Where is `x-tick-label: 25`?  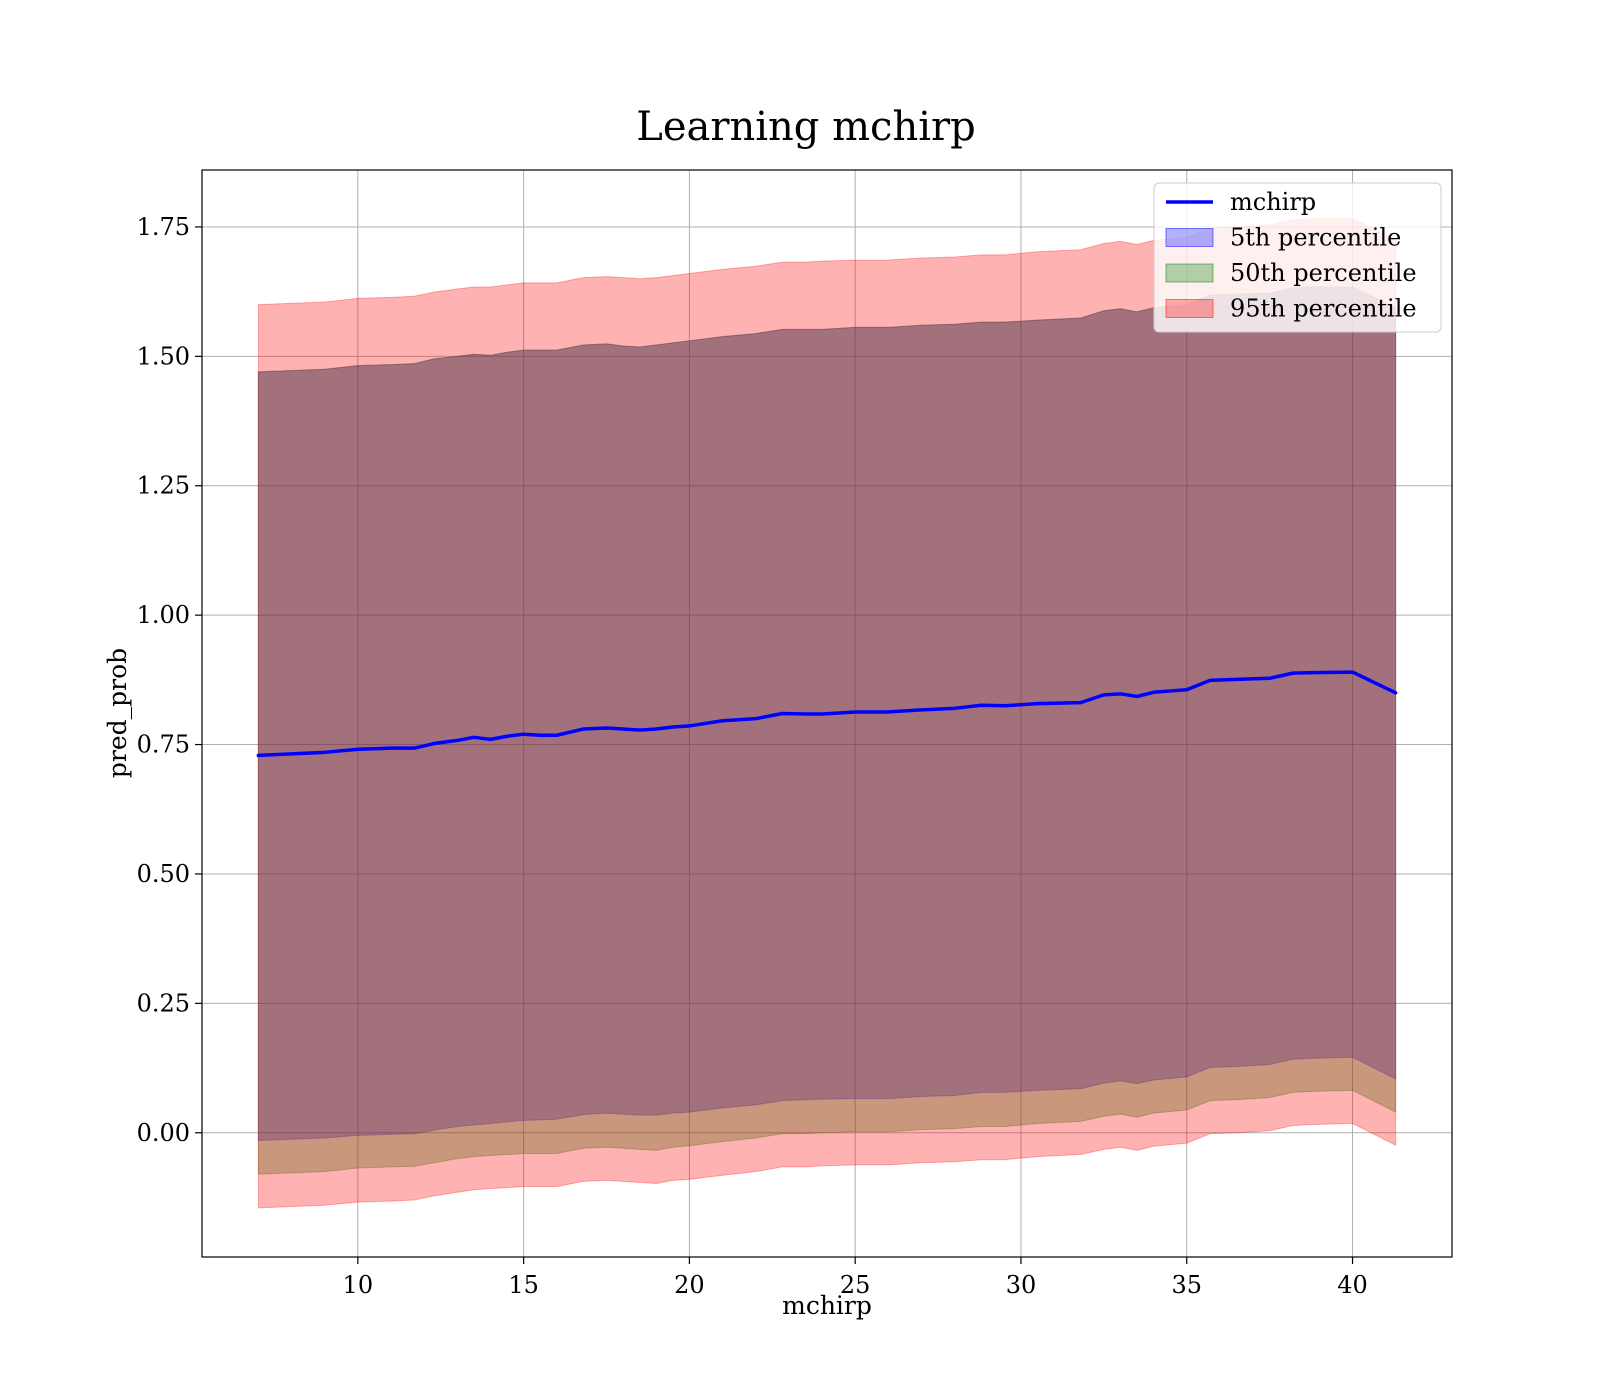
x-tick-label: 25 is located at coordinates (855, 1285).